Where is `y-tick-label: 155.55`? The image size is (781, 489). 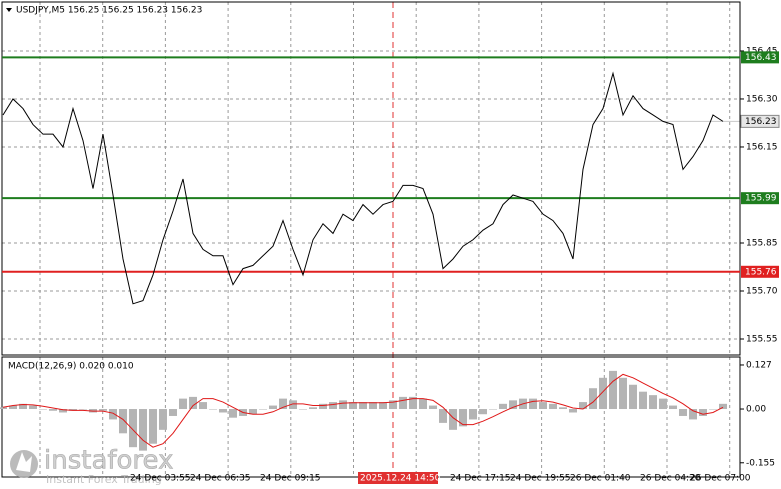 y-tick-label: 155.55 is located at coordinates (762, 339).